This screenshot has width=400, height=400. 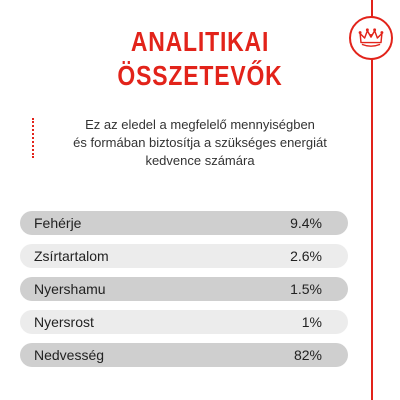 What do you see at coordinates (200, 75) in the screenshot?
I see `page-title-line-2: ÖSSZETEVŐK` at bounding box center [200, 75].